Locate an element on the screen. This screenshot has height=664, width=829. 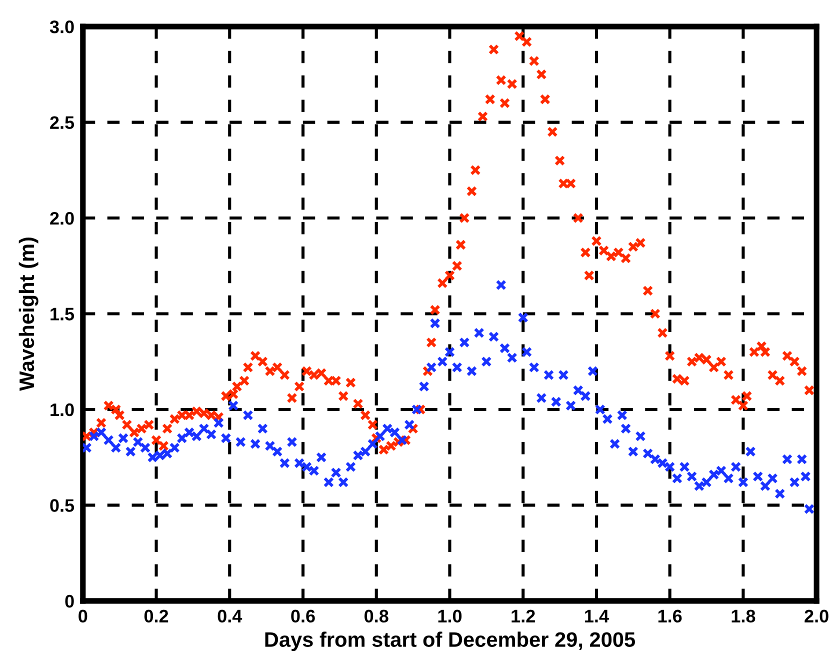
y-tick-label: 3.0 is located at coordinates (62, 27).